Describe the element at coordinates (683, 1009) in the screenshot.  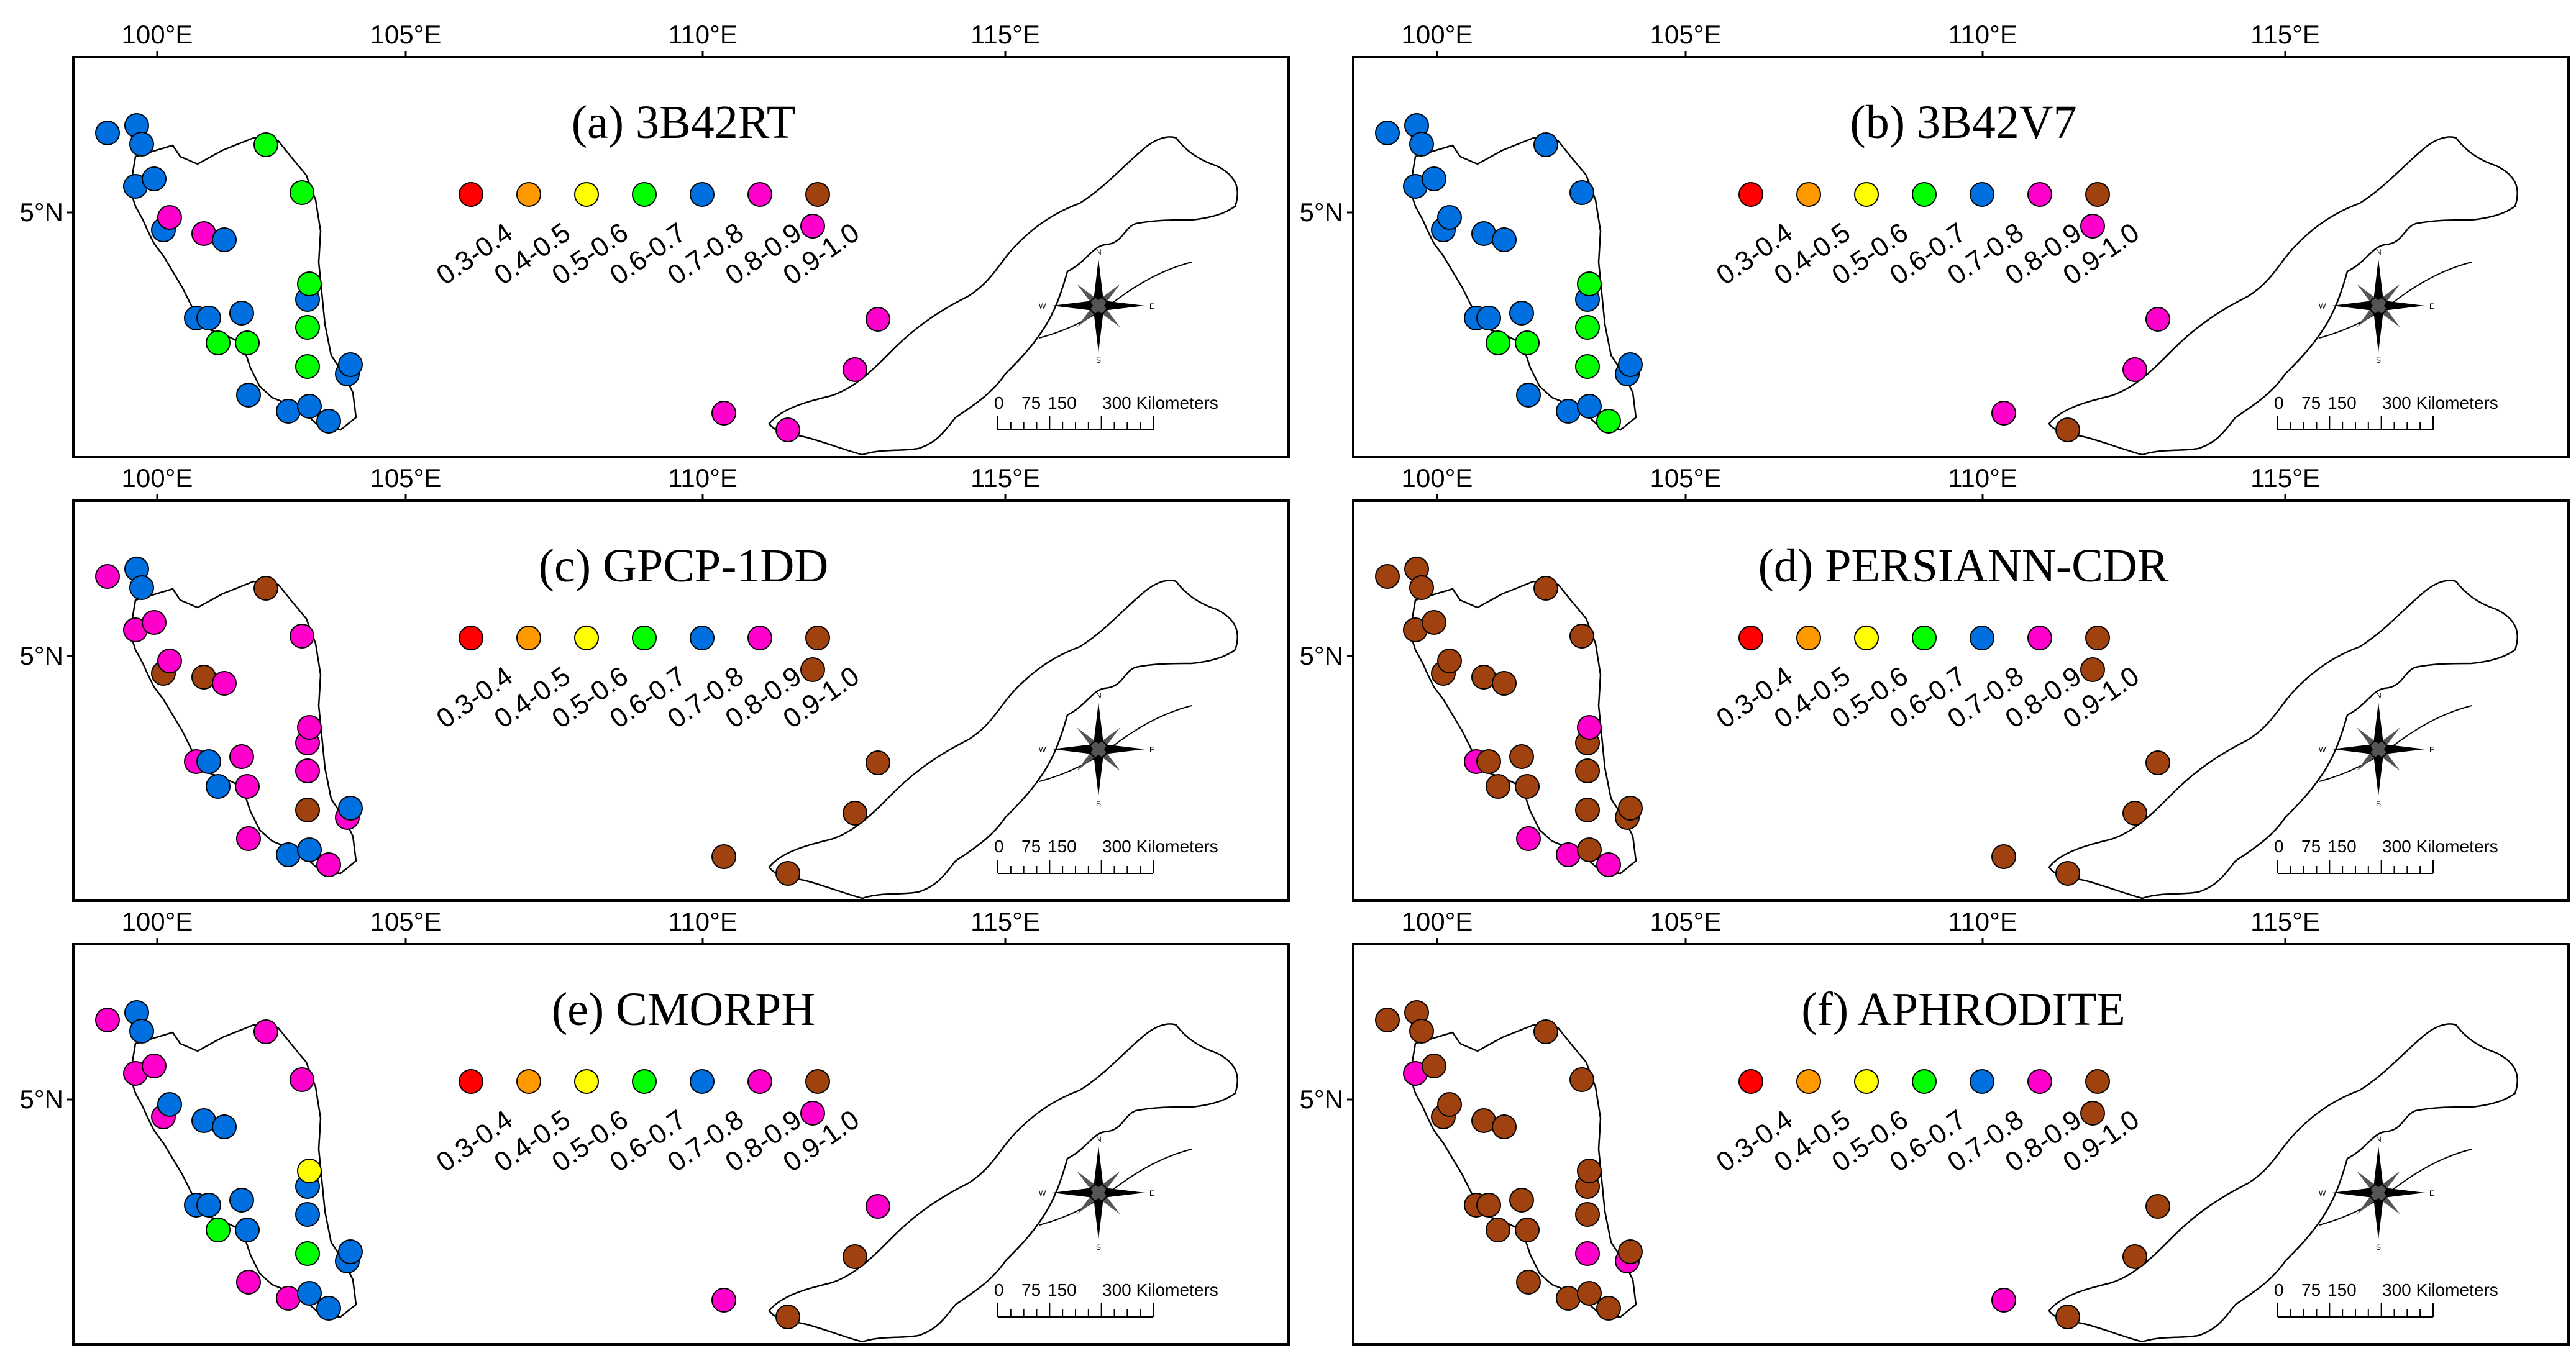
I see `panel-title: (e) CMORPH` at that location.